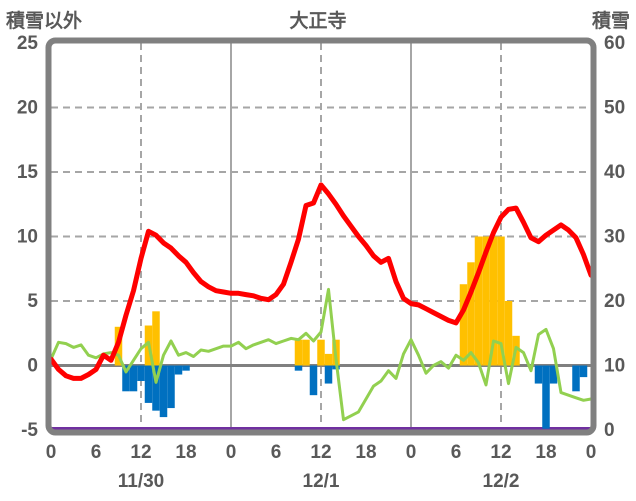  I want to click on svg-text: 25, so click(28, 43).